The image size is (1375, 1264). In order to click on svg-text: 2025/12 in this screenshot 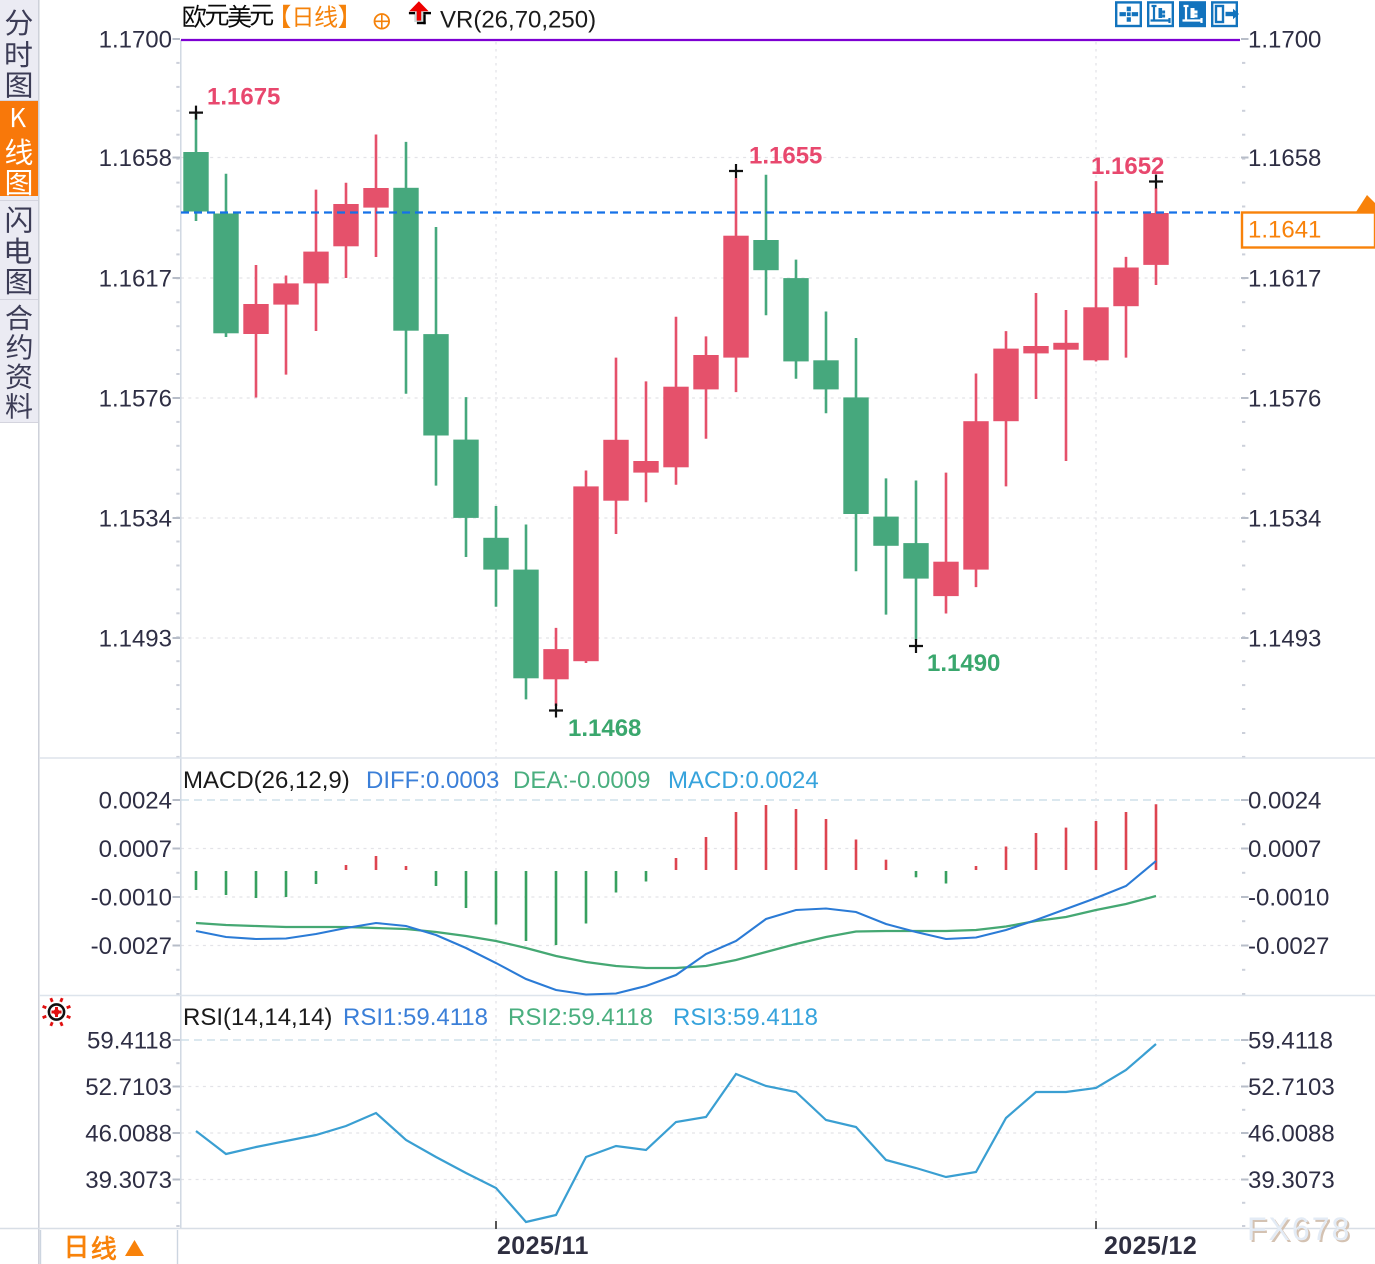, I will do `click(1150, 1246)`.